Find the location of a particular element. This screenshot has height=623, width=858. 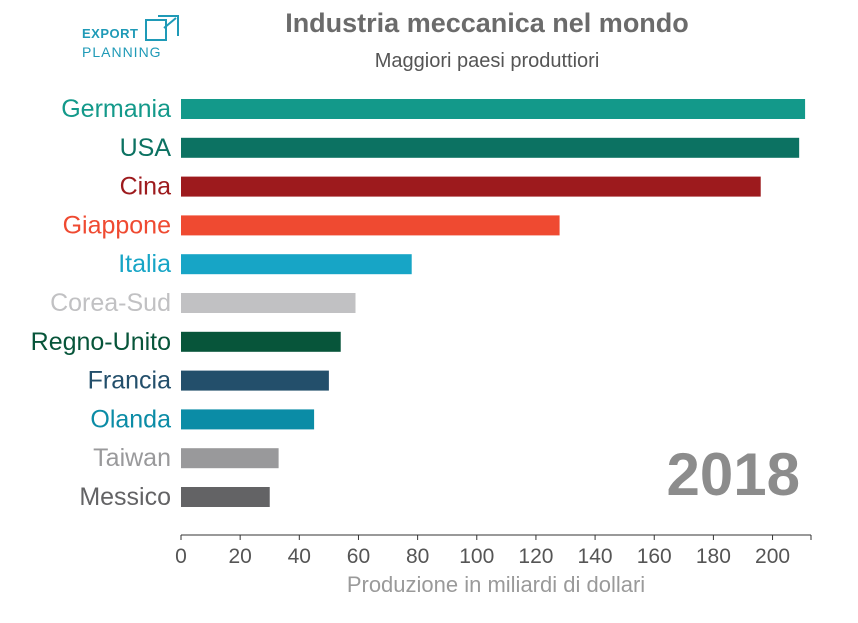

category-label-cina: Cina is located at coordinates (146, 187).